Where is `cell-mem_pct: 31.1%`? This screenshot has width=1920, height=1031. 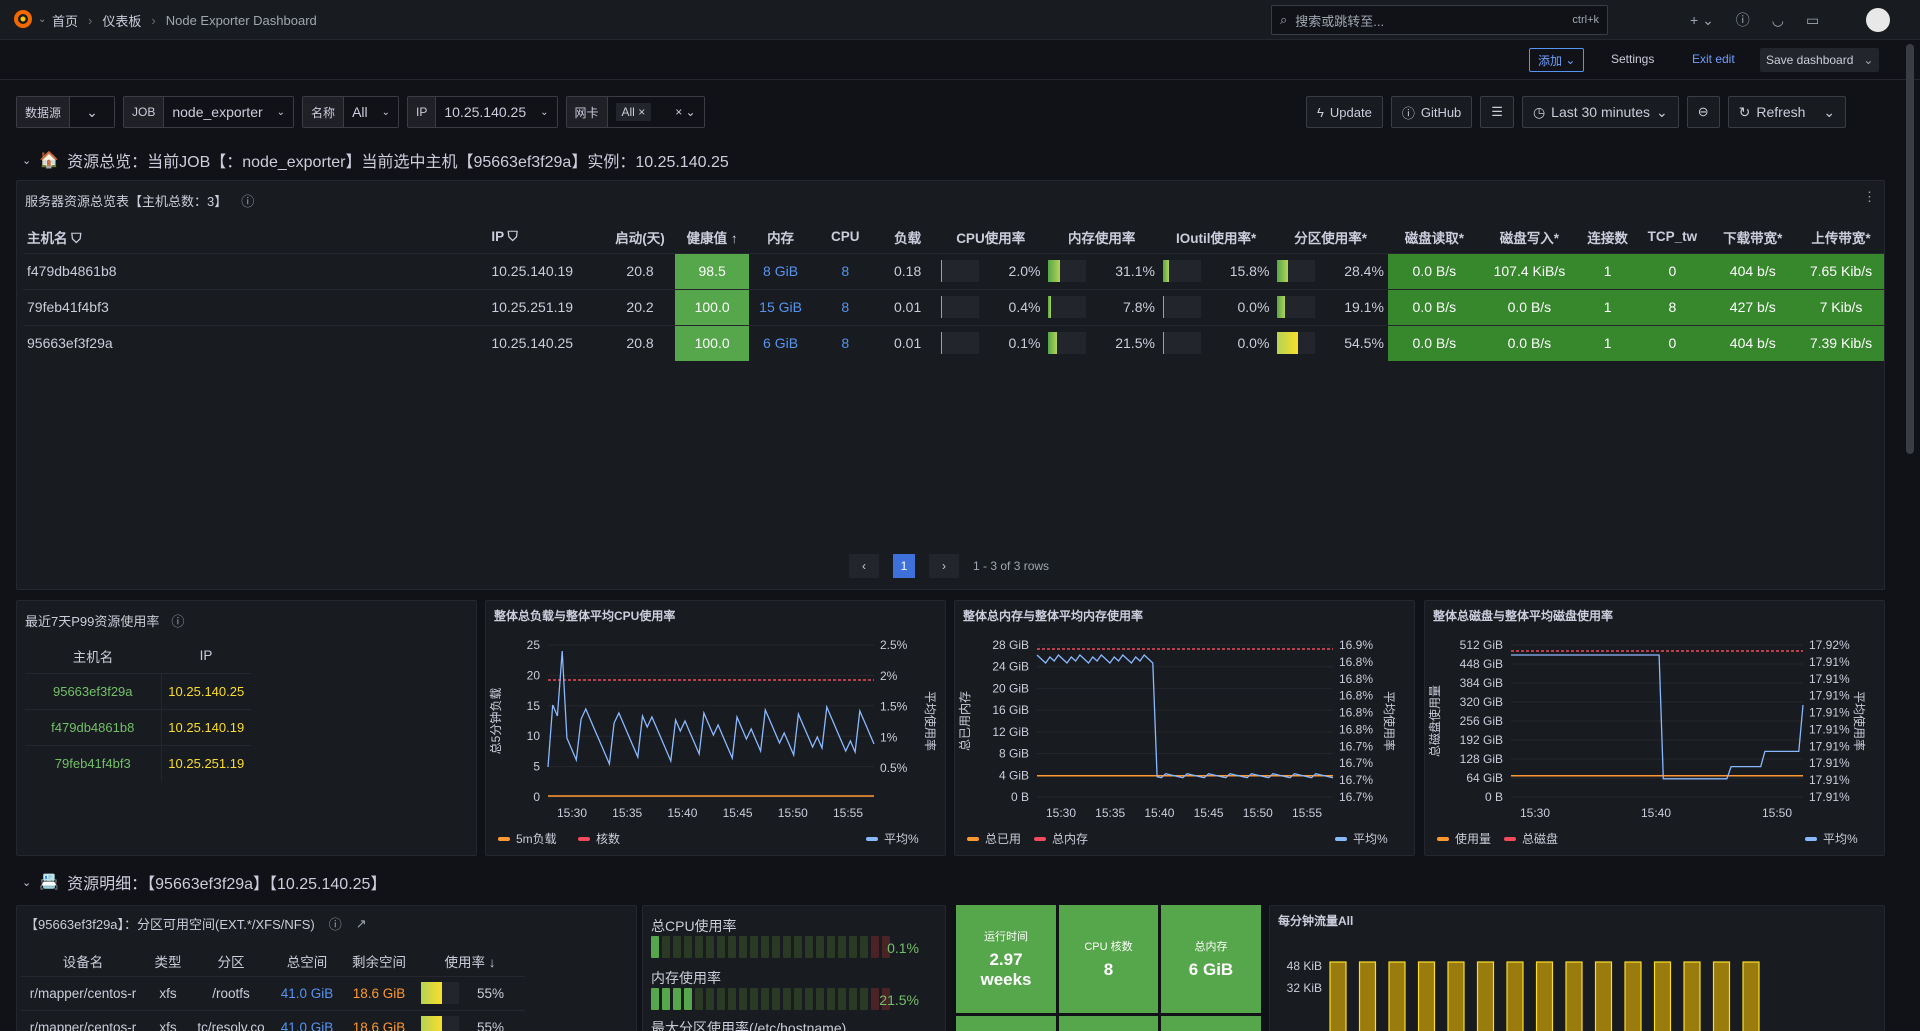 cell-mem_pct: 31.1% is located at coordinates (1101, 270).